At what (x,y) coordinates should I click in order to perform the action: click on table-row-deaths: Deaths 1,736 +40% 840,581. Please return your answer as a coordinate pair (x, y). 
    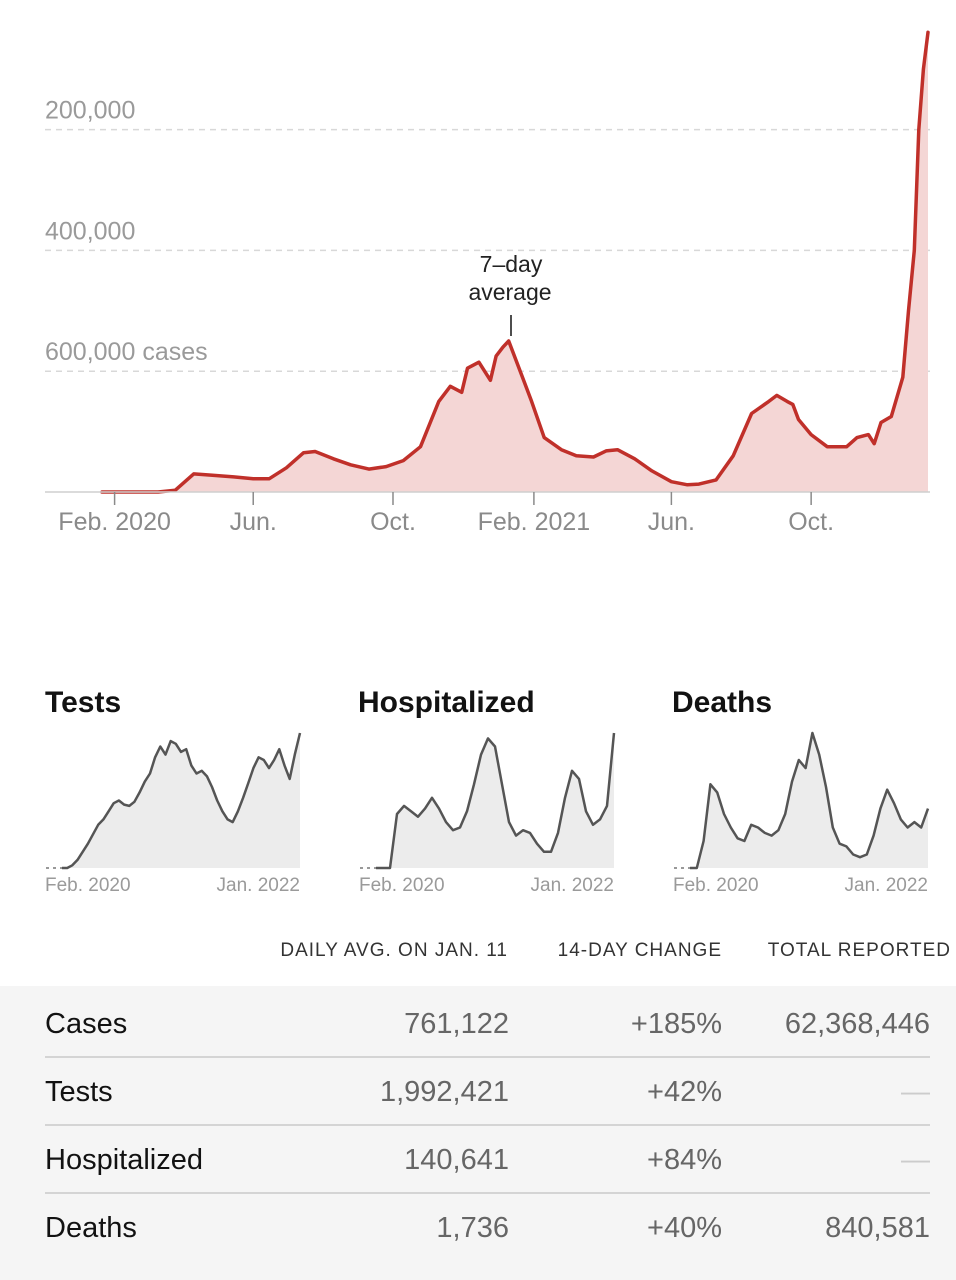
    Looking at the image, I should click on (487, 1227).